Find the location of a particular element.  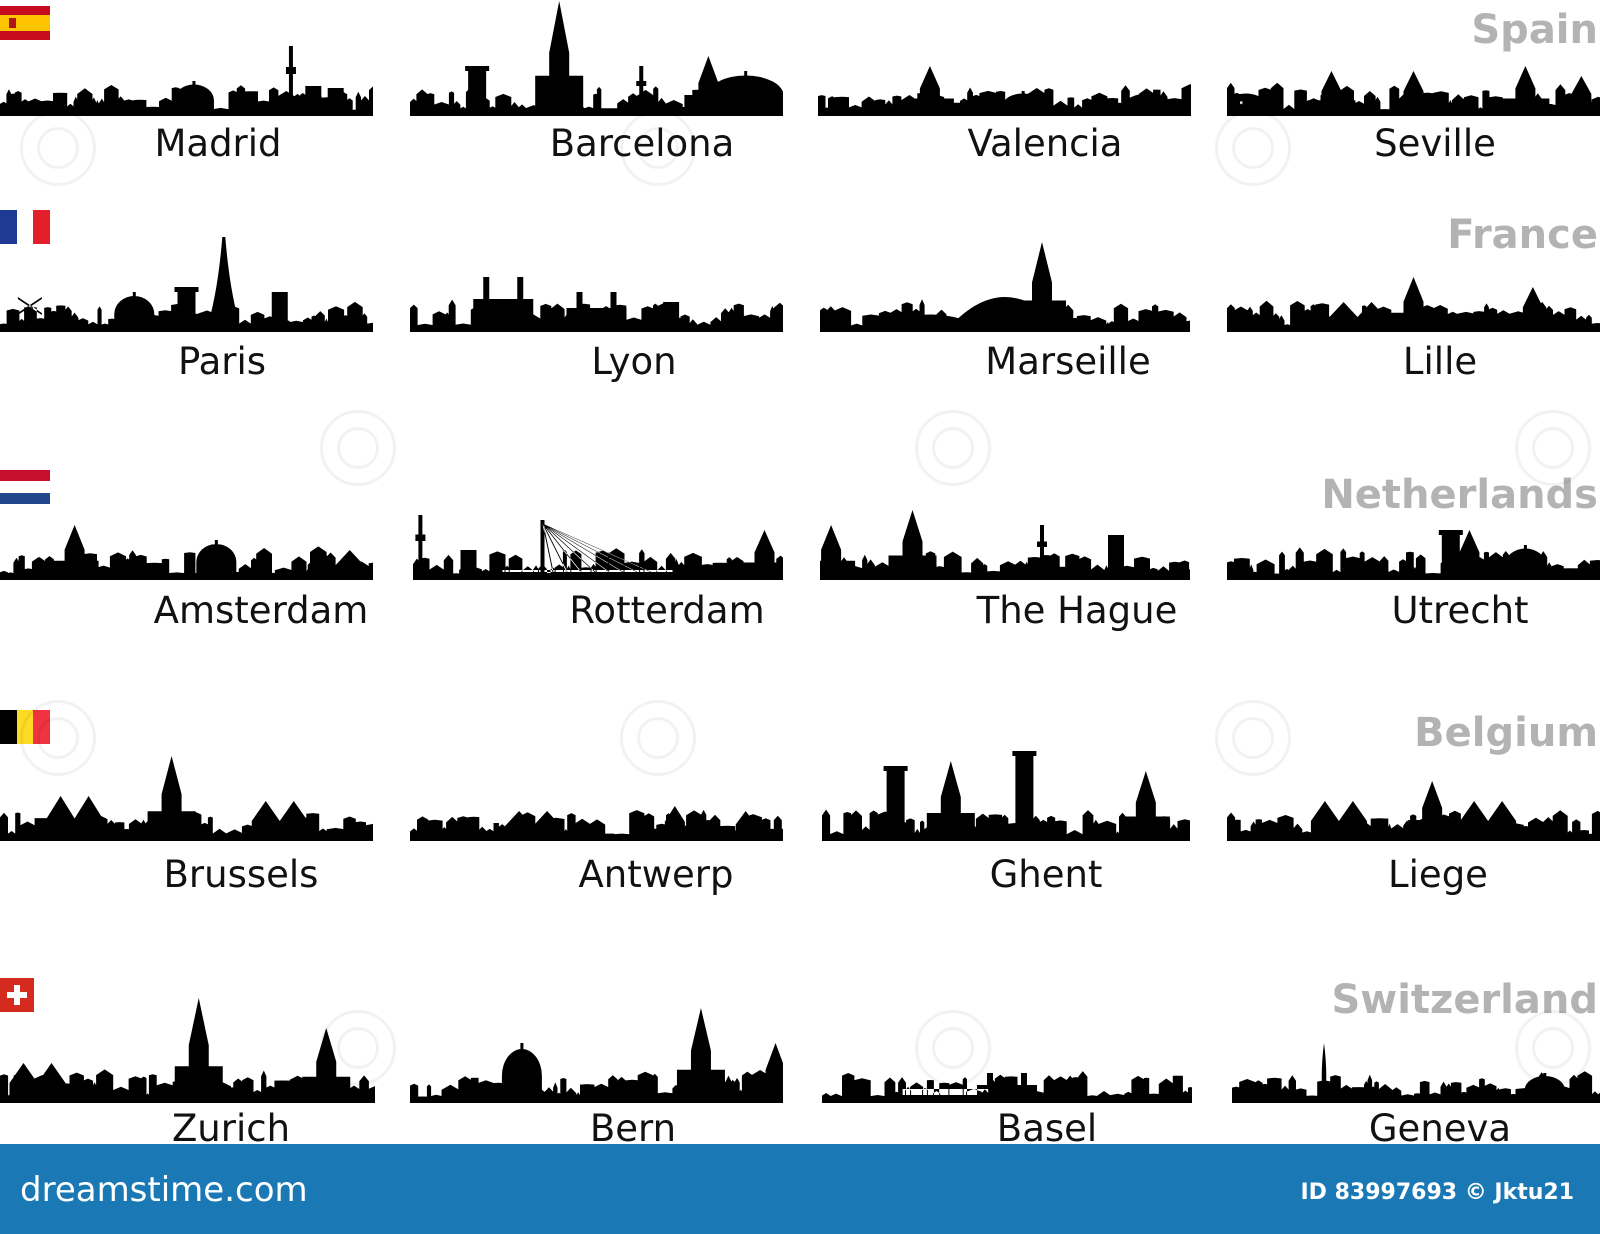

skyline-seville is located at coordinates (1413, 59).